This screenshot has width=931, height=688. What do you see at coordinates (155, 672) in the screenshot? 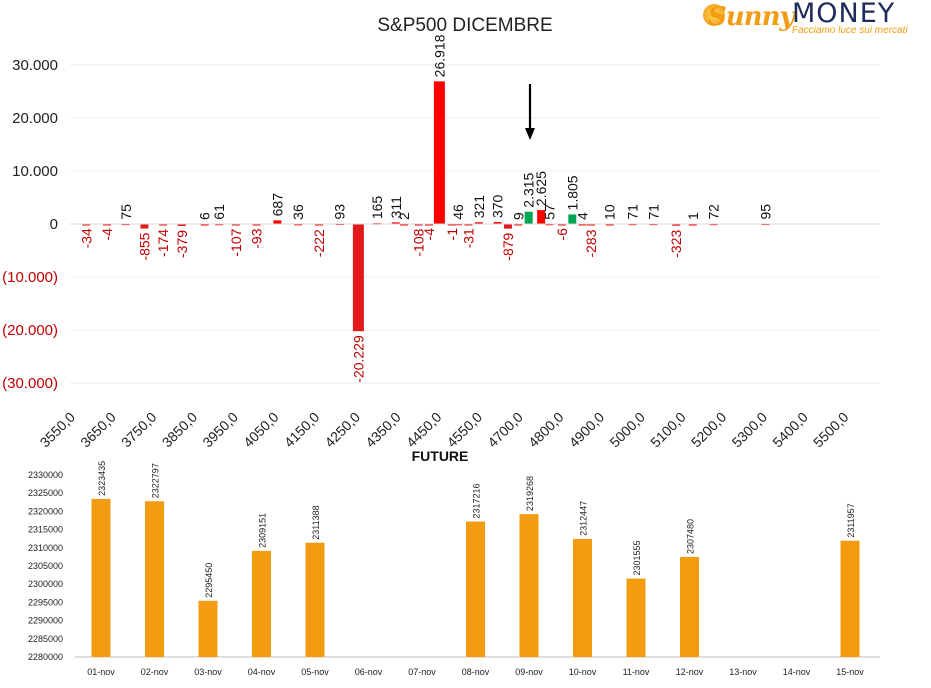
I see `bottom-x-tick-label: 02-nov` at bounding box center [155, 672].